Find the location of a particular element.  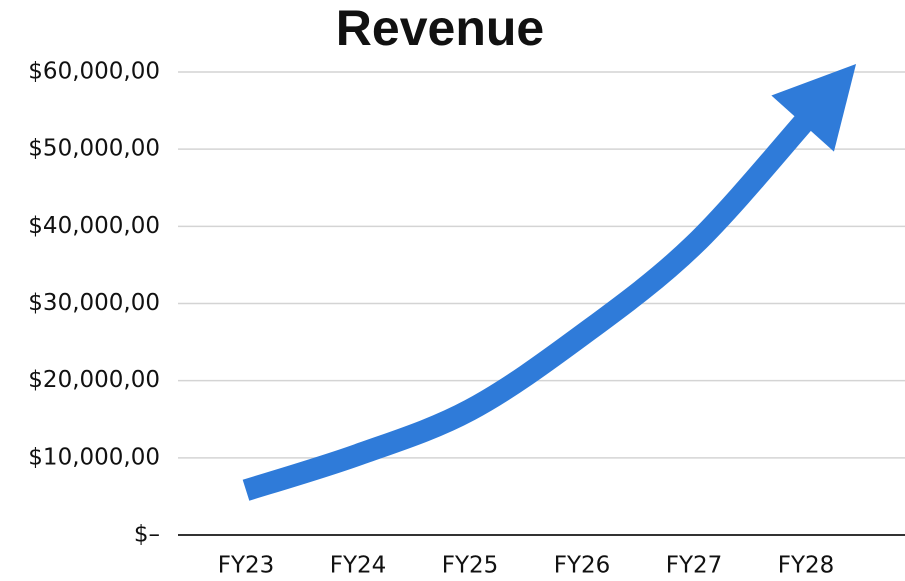

x-tick-label: FY25 is located at coordinates (470, 566).